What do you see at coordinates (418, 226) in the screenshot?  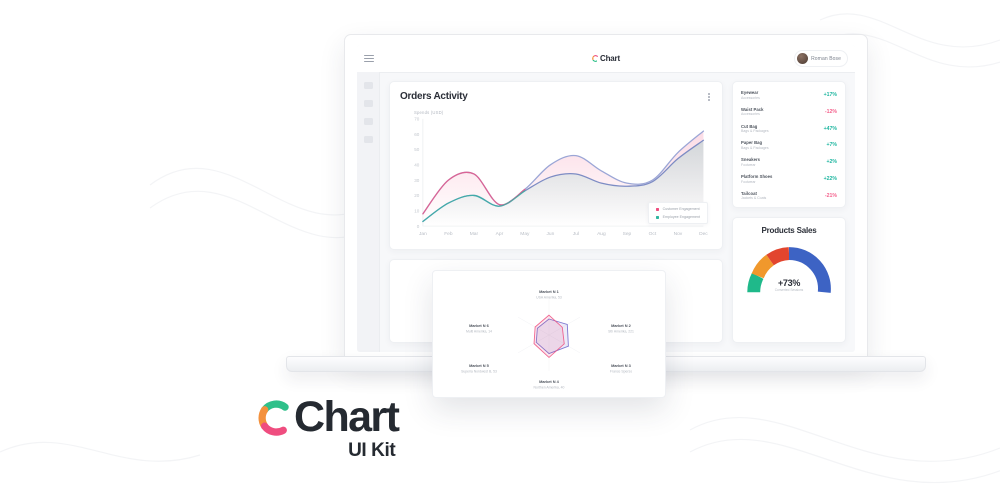 I see `svg-text: 0` at bounding box center [418, 226].